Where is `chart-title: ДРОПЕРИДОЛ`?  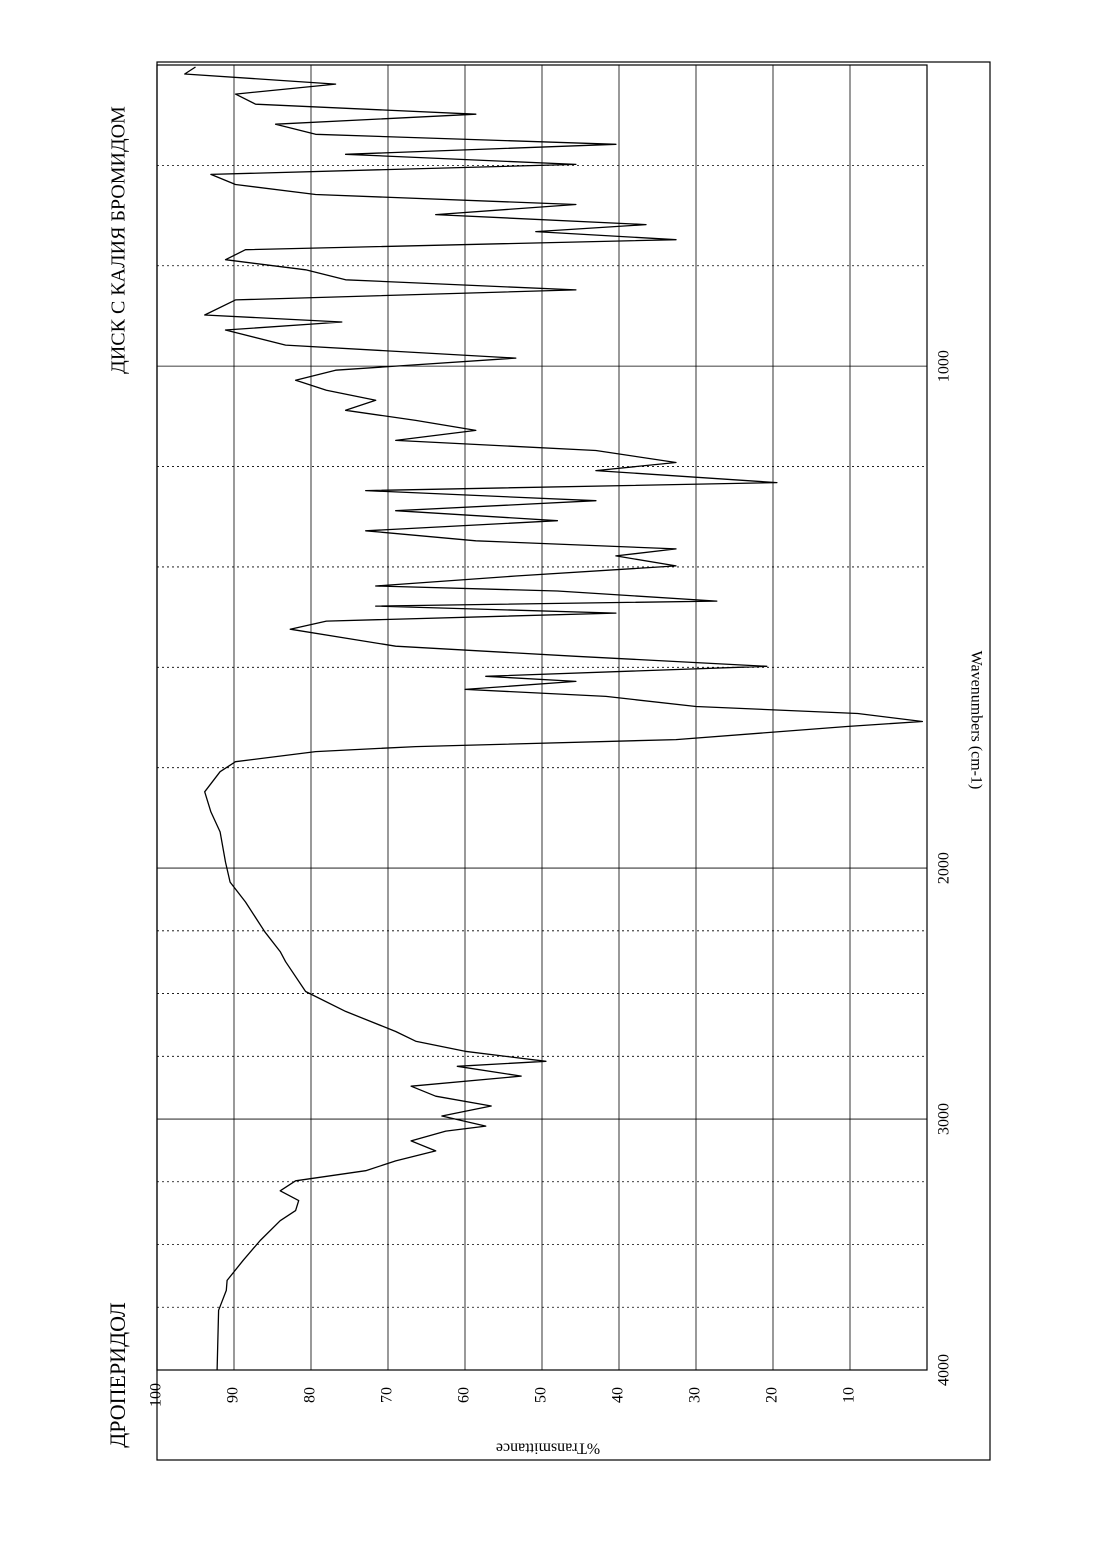 chart-title: ДРОПЕРИДОЛ is located at coordinates (117, 1375).